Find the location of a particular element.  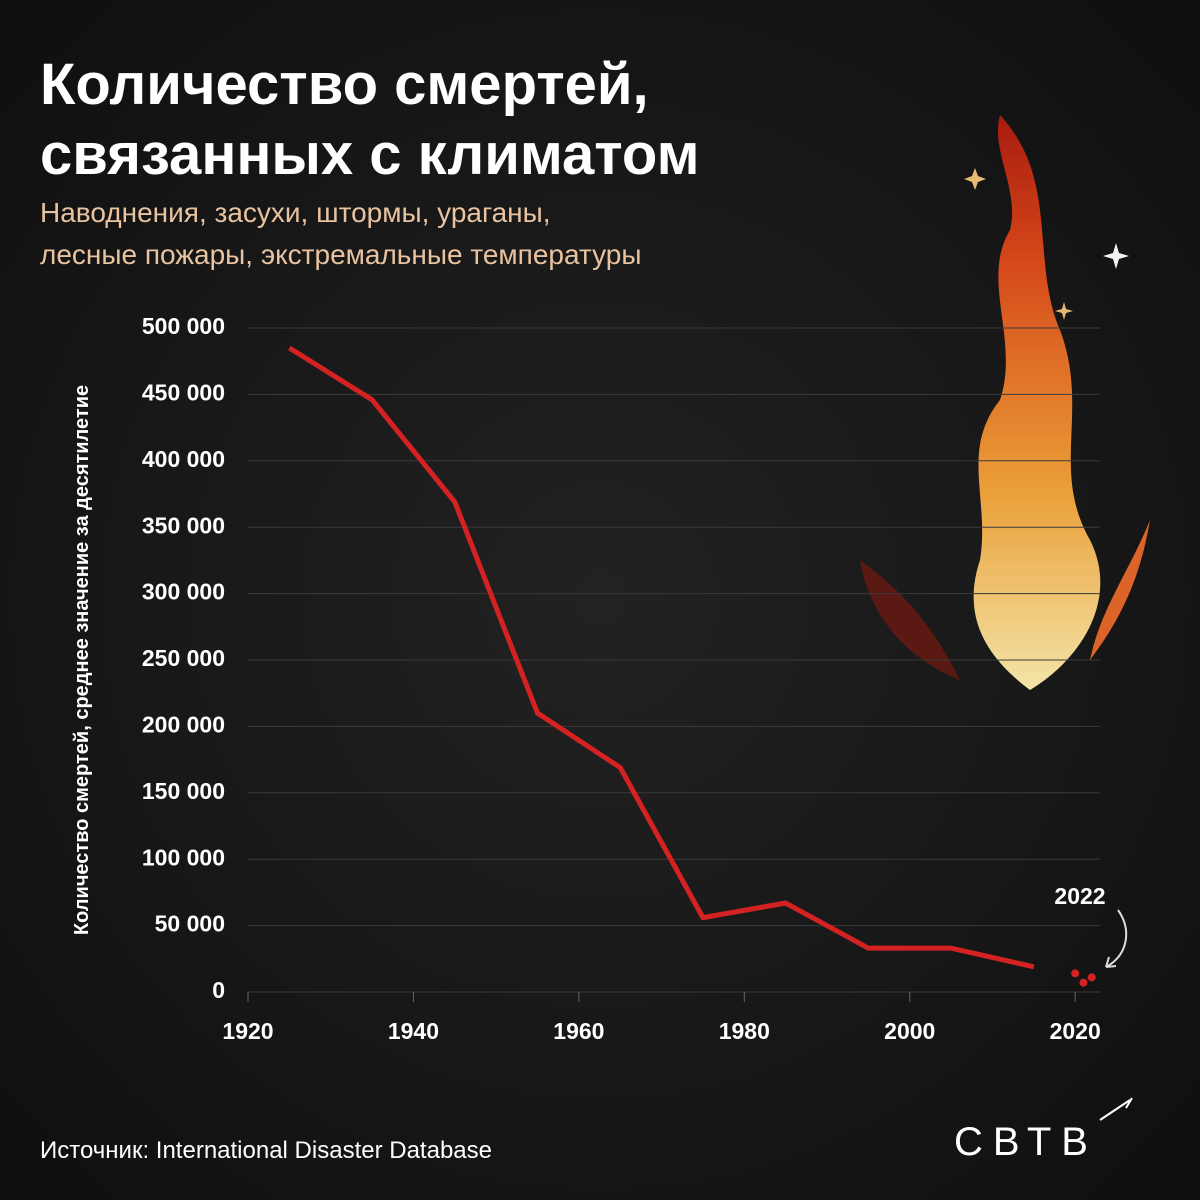

x-tick-label: 2020 is located at coordinates (1075, 1031).